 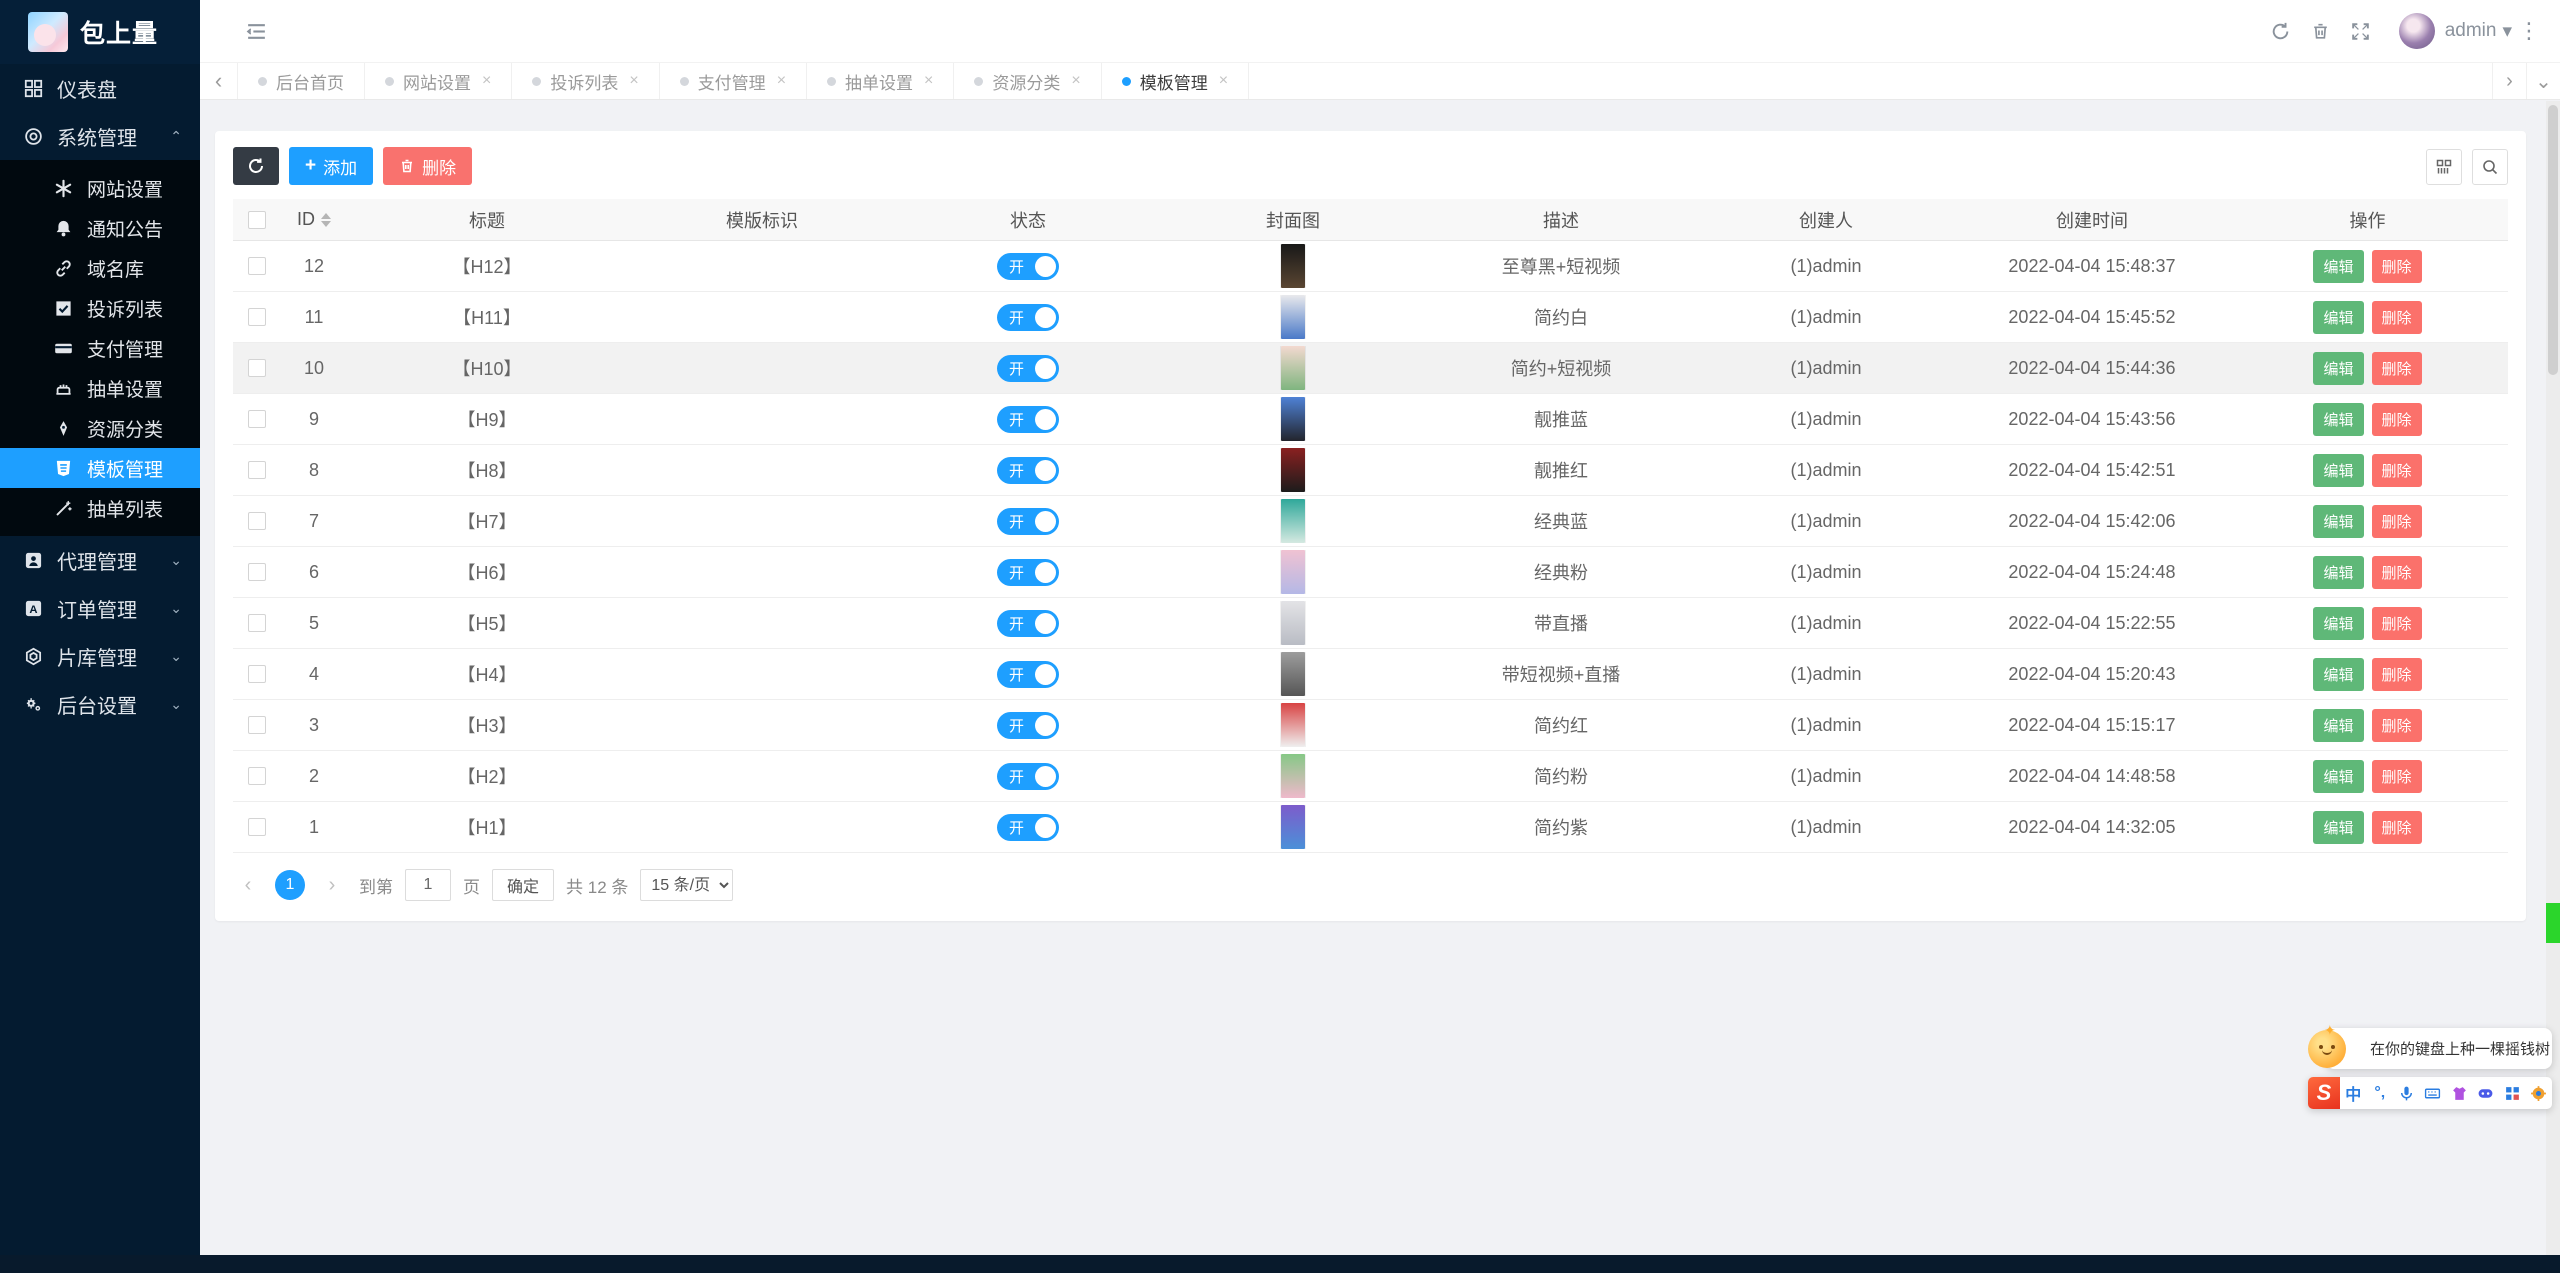 I want to click on tabs-scroll-left-icon: ‹, so click(x=219, y=81).